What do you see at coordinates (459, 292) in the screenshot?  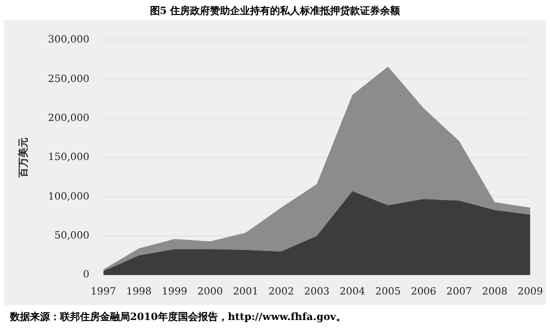 I see `x-tick-label: 2007` at bounding box center [459, 292].